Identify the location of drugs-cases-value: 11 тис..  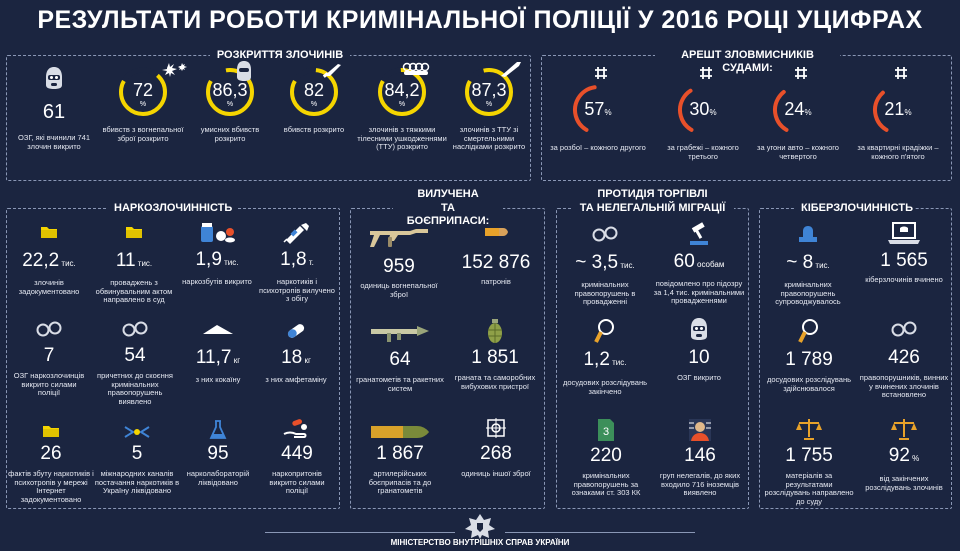
(134, 260).